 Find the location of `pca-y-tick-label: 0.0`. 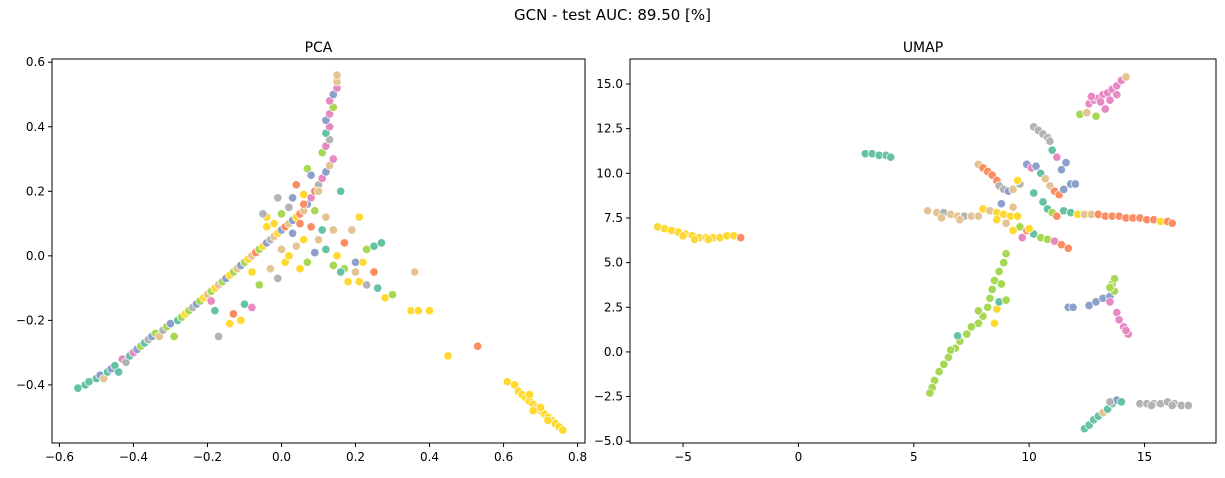

pca-y-tick-label: 0.0 is located at coordinates (35, 256).